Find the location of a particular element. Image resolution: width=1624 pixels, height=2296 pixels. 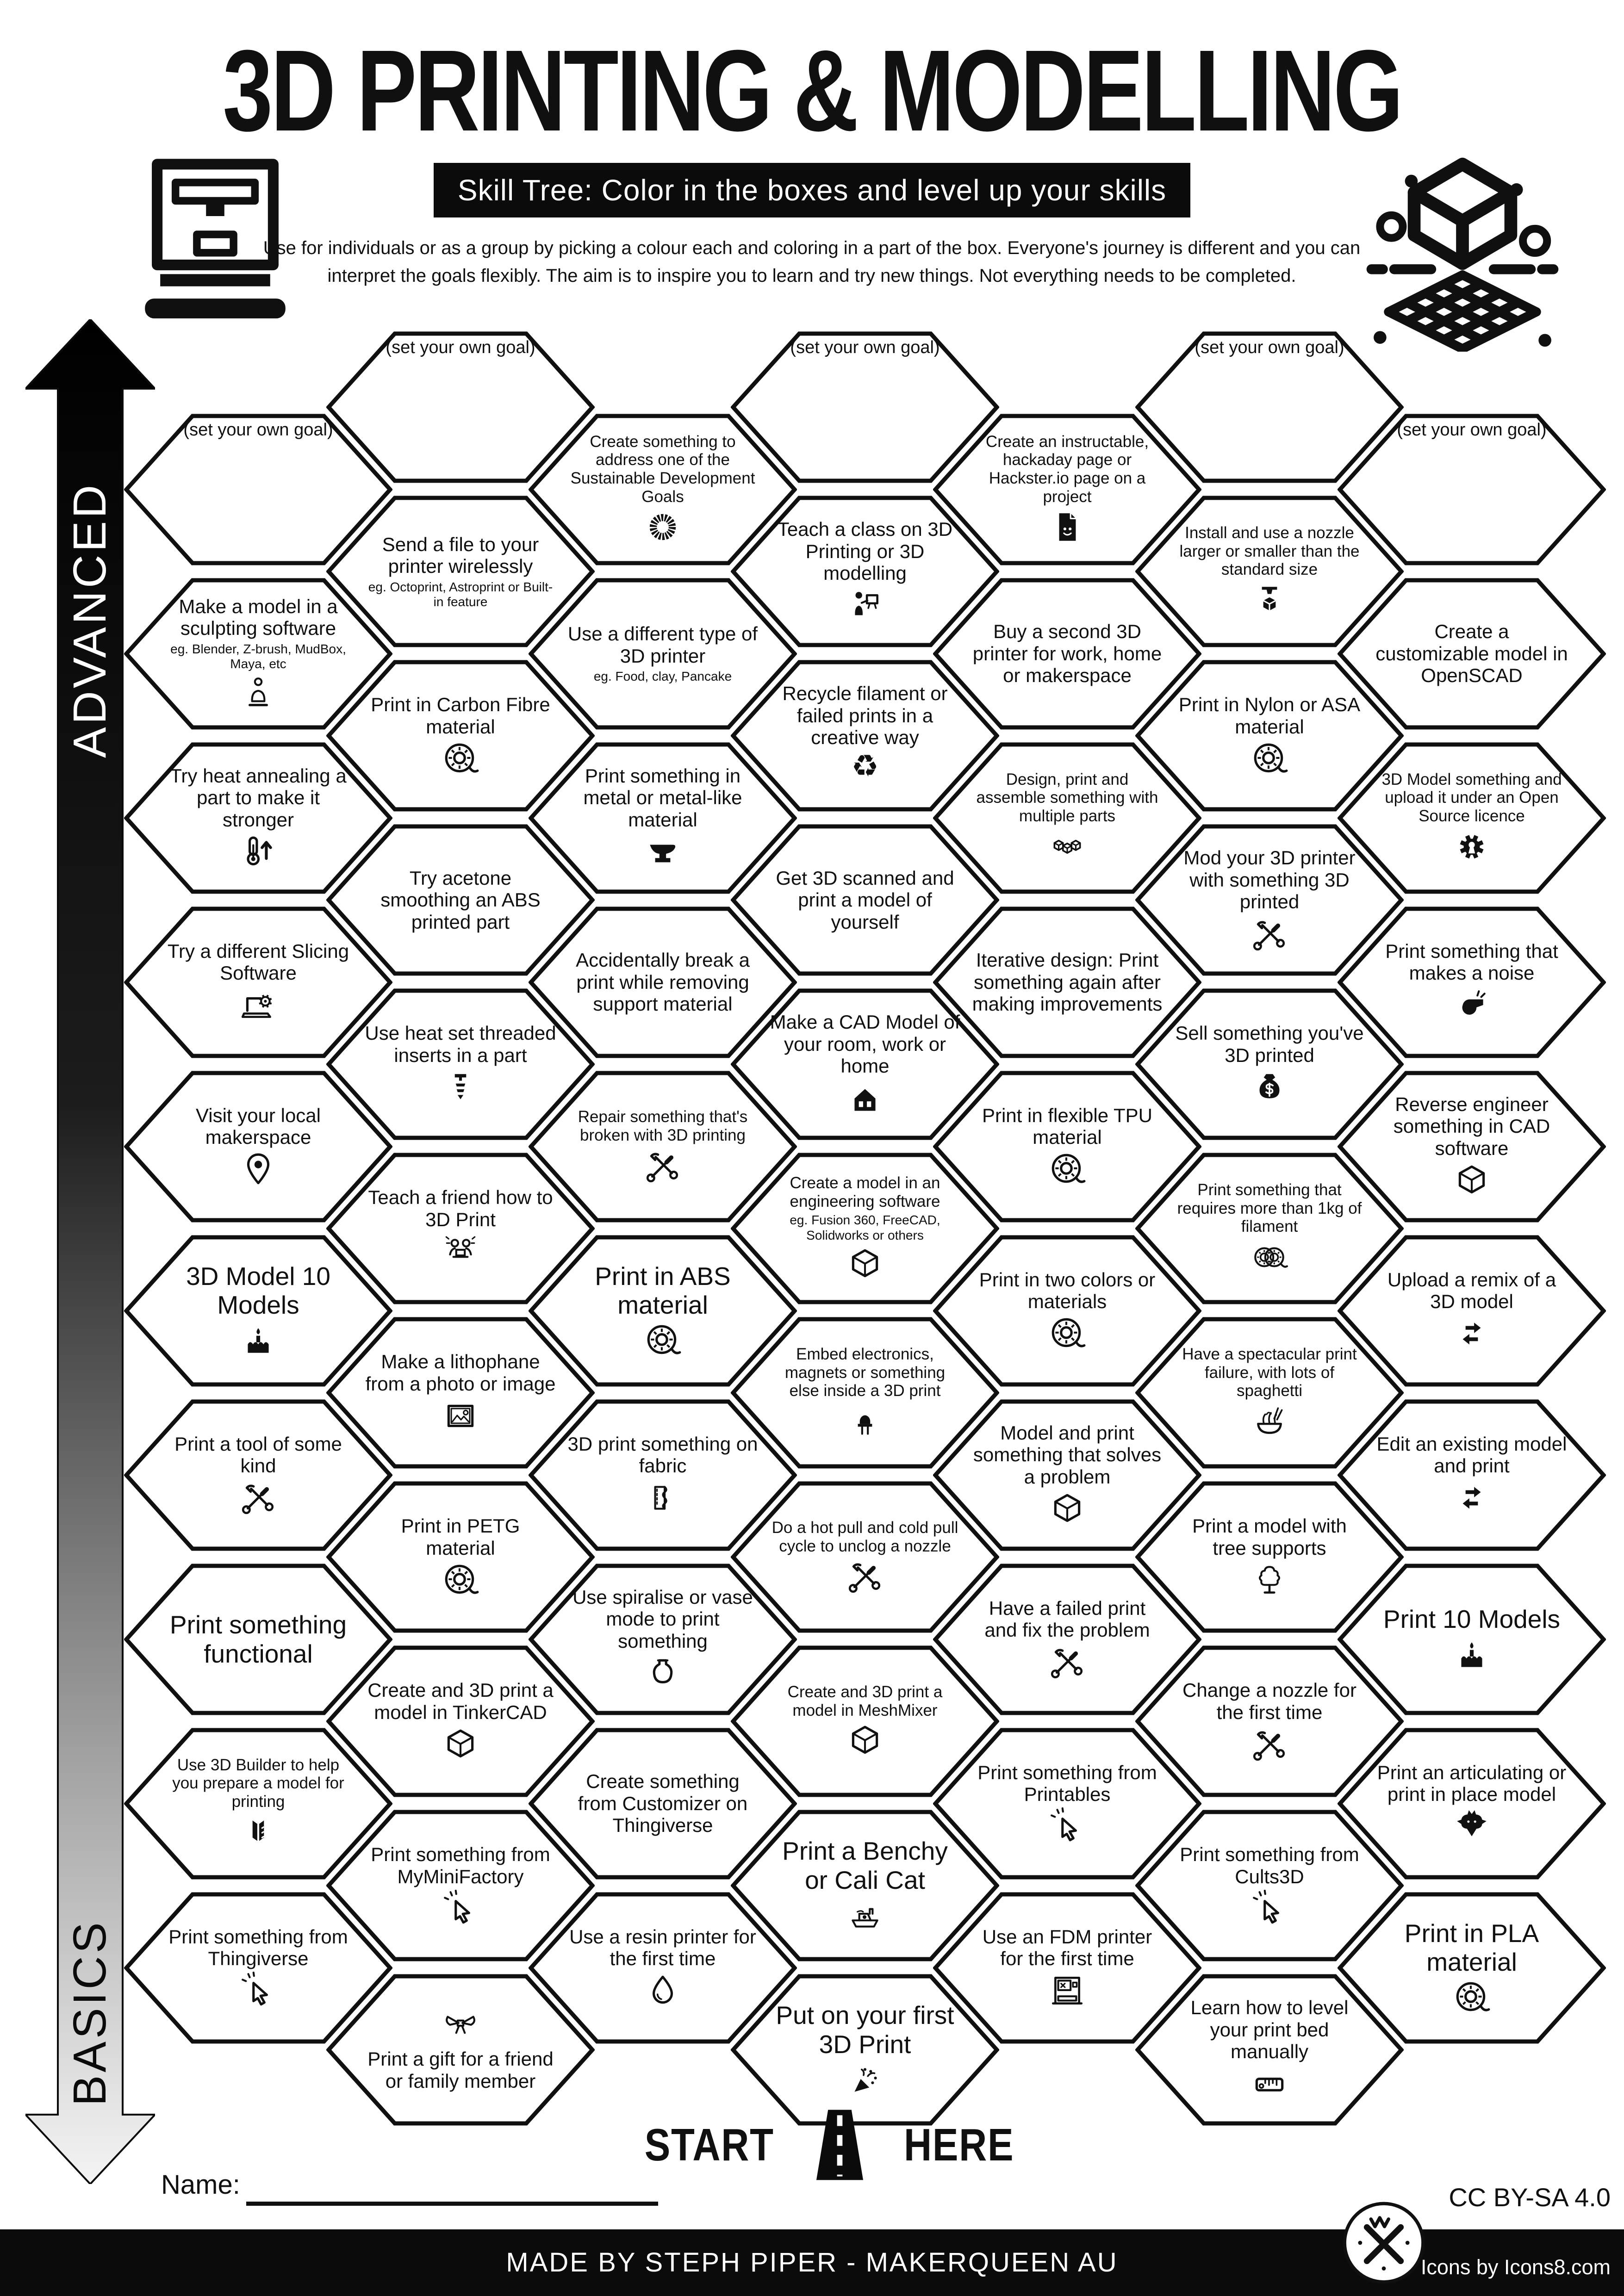

skill-hex: Teach a friend how to 3D Print is located at coordinates (460, 1229).